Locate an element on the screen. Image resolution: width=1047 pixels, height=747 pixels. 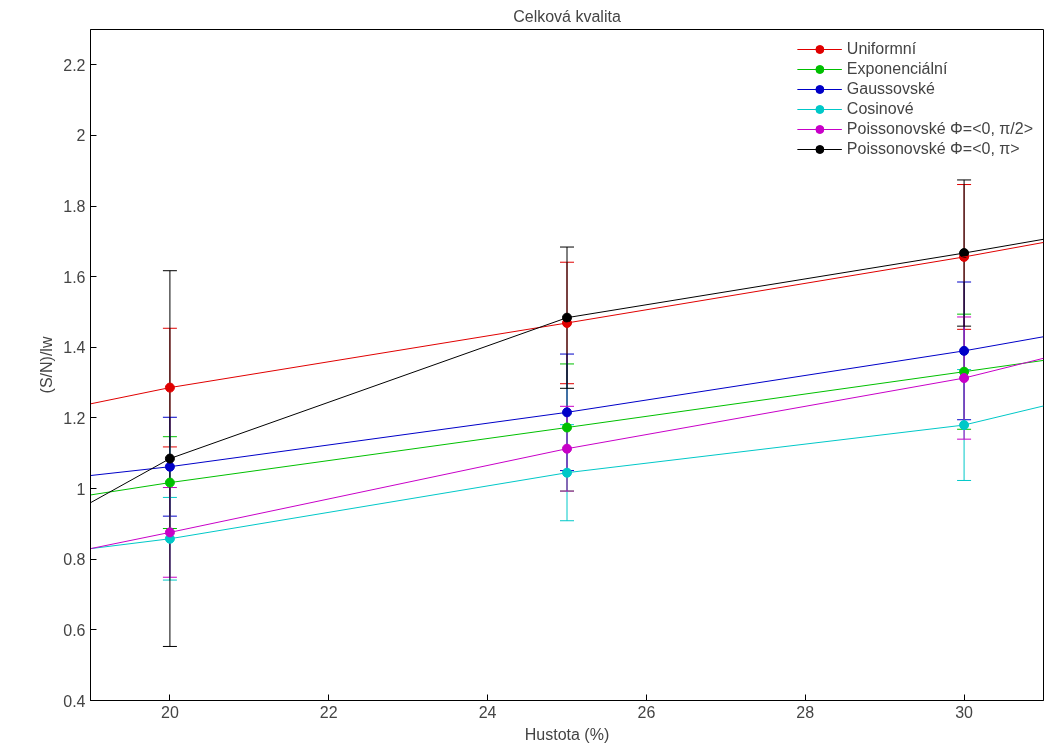
x-tick-label: 26 is located at coordinates (646, 712).